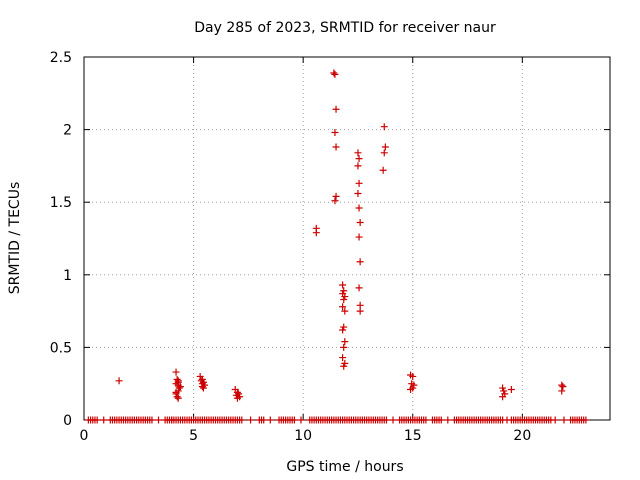 The image size is (640, 480). Describe the element at coordinates (84, 436) in the screenshot. I see `x-tick-label: 0` at that location.